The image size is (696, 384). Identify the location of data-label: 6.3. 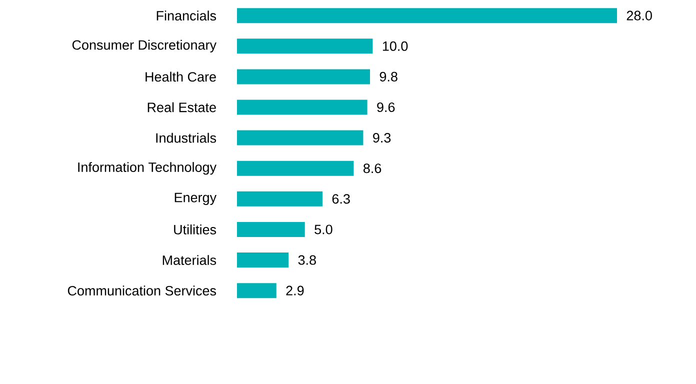
(341, 199).